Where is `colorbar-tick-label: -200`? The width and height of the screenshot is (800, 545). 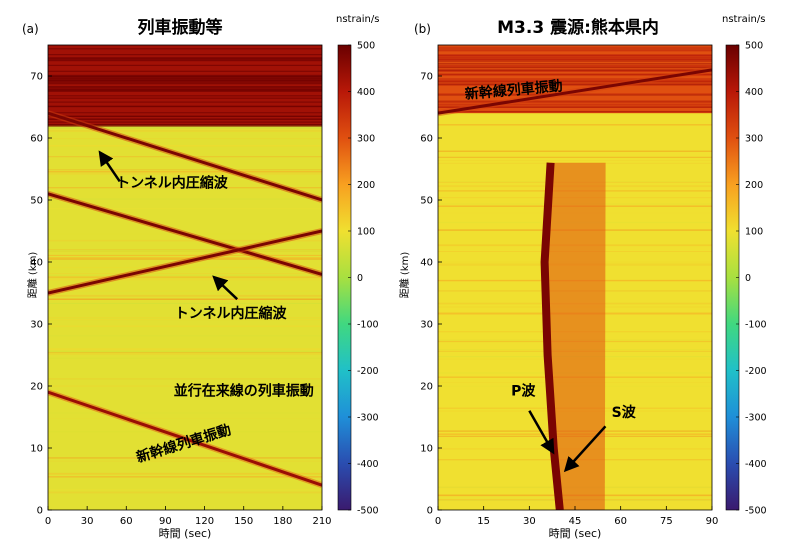 colorbar-tick-label: -200 is located at coordinates (756, 371).